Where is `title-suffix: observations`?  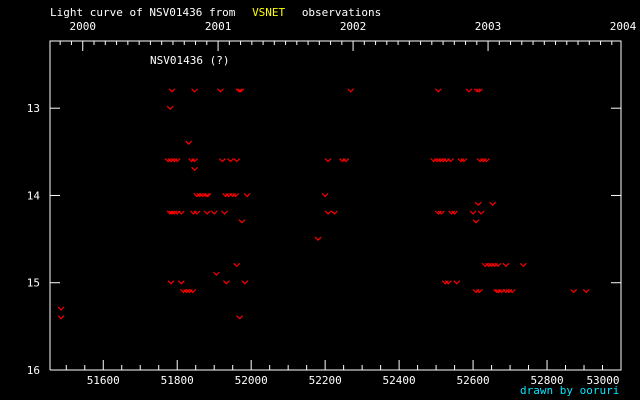
title-suffix: observations is located at coordinates (341, 12).